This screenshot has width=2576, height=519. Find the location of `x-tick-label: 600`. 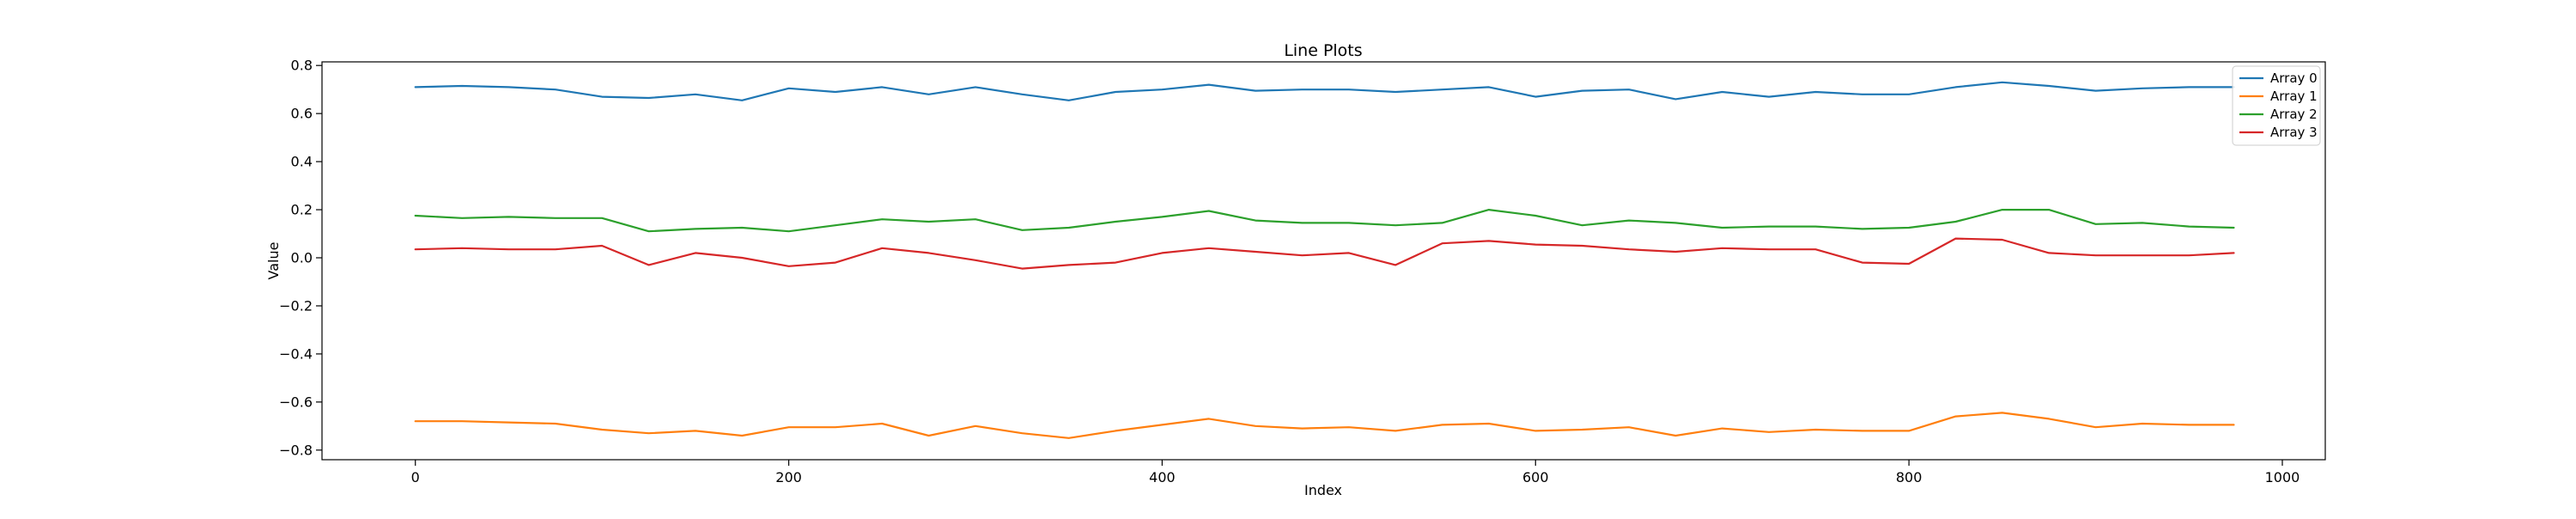

x-tick-label: 600 is located at coordinates (1535, 477).